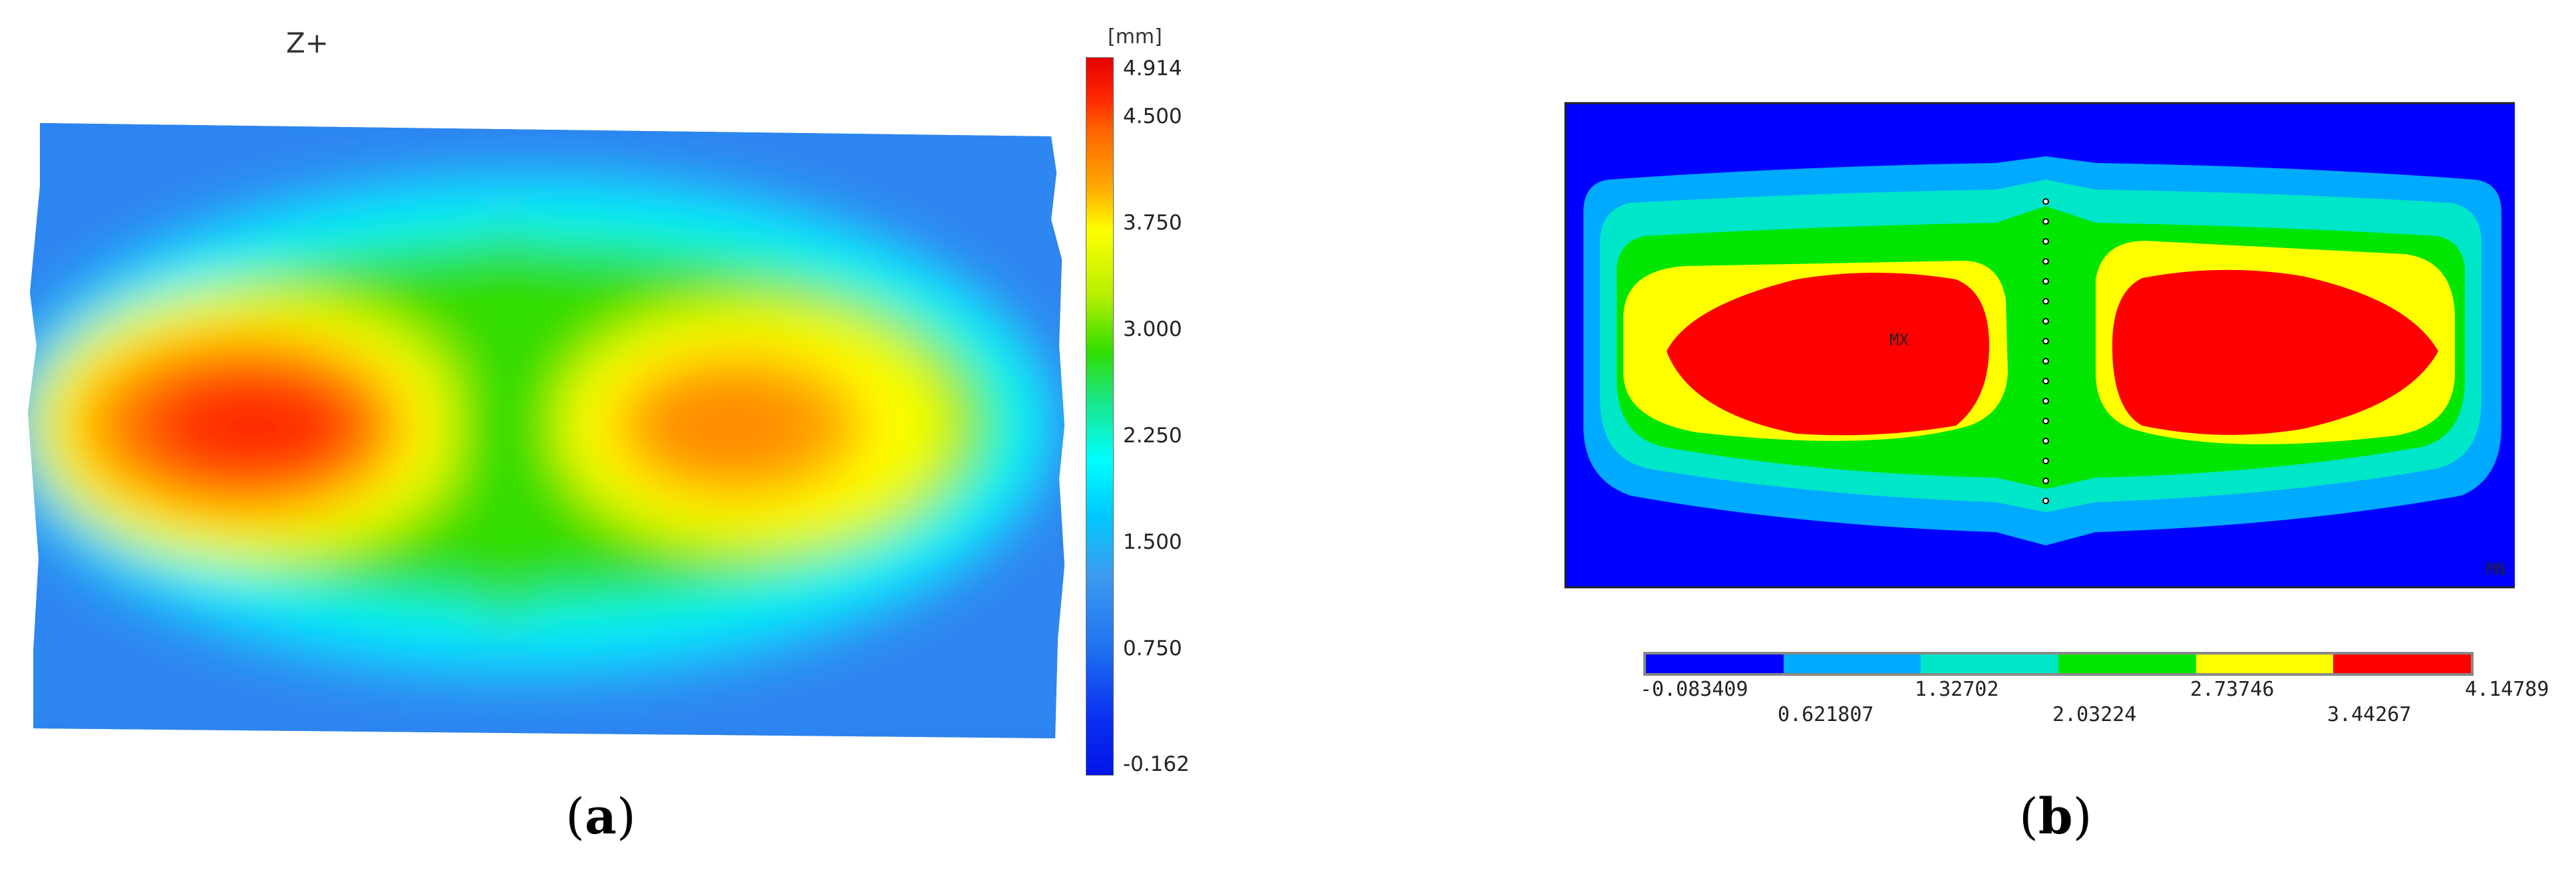 This screenshot has width=2576, height=880. I want to click on colorbar-tick: 2.250, so click(1152, 436).